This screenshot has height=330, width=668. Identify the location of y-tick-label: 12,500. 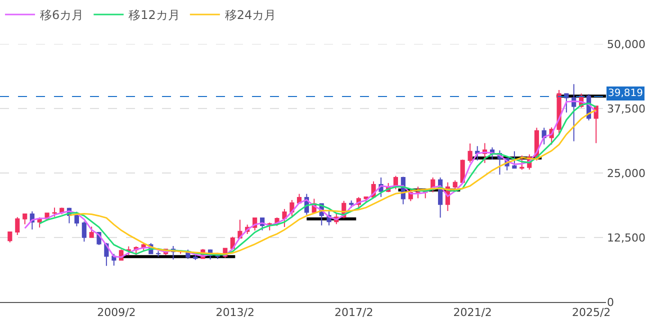
(626, 237).